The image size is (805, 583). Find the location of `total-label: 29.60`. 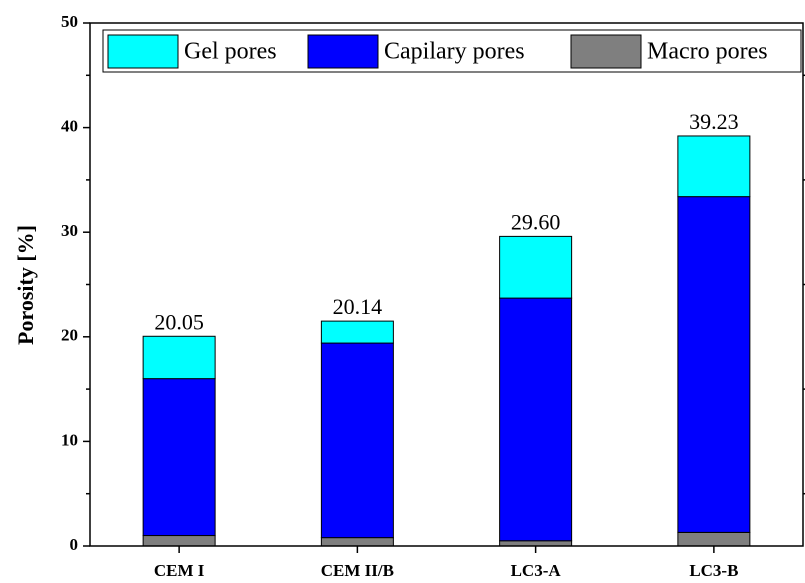

total-label: 29.60 is located at coordinates (536, 221).